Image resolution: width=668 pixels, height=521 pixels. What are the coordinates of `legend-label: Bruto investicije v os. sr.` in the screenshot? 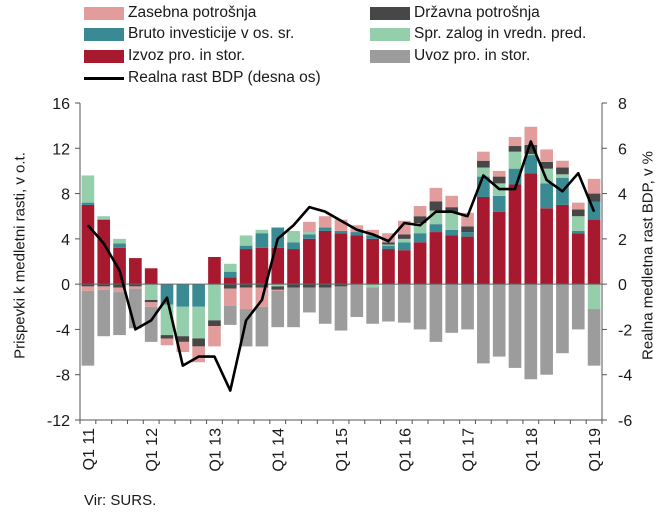 It's located at (211, 33).